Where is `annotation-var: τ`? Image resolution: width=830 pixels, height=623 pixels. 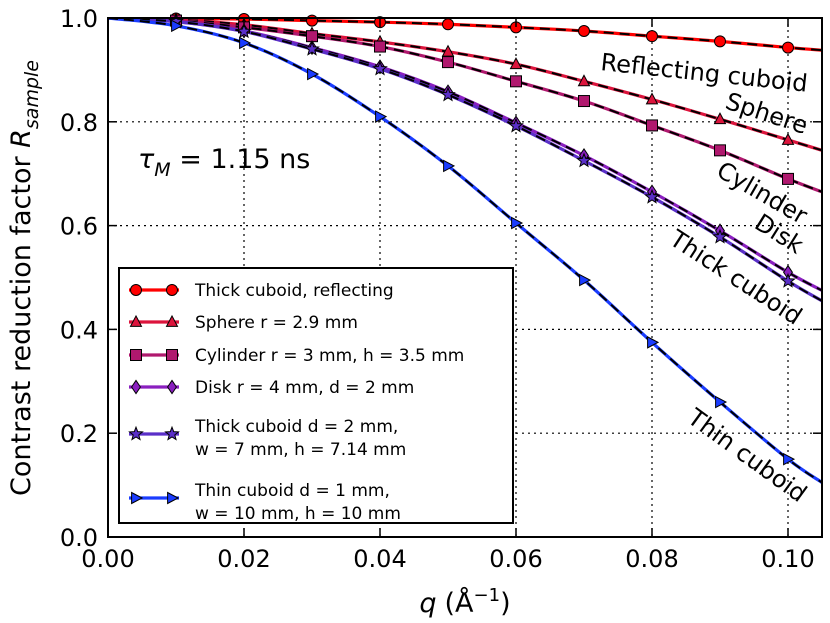 annotation-var: τ is located at coordinates (146, 159).